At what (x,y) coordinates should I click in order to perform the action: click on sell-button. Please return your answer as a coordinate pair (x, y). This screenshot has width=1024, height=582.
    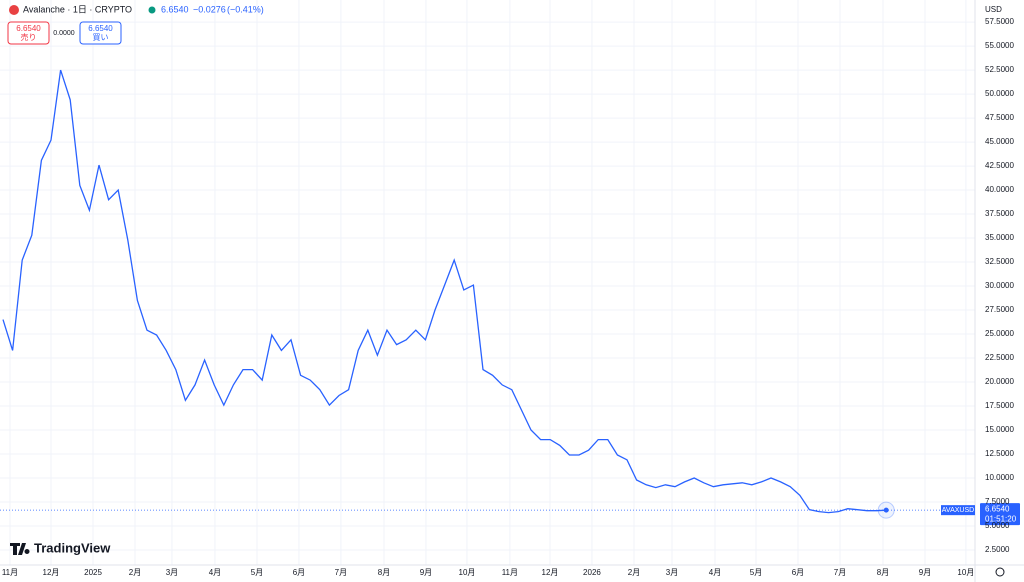
    Looking at the image, I should click on (28, 33).